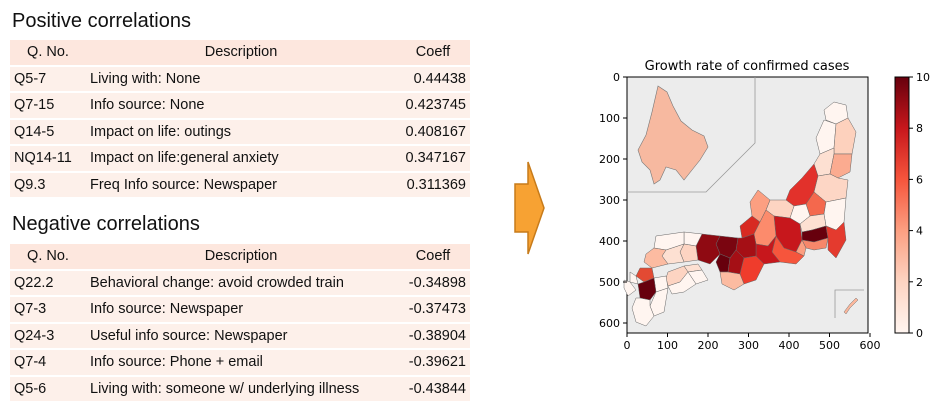 Image resolution: width=939 pixels, height=403 pixels. I want to click on coeff-cell: 0.311369, so click(433, 184).